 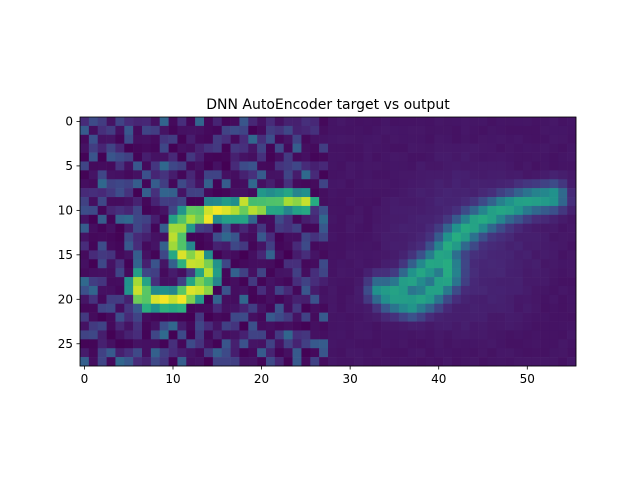 I want to click on x-tick-label: 30, so click(x=350, y=379).